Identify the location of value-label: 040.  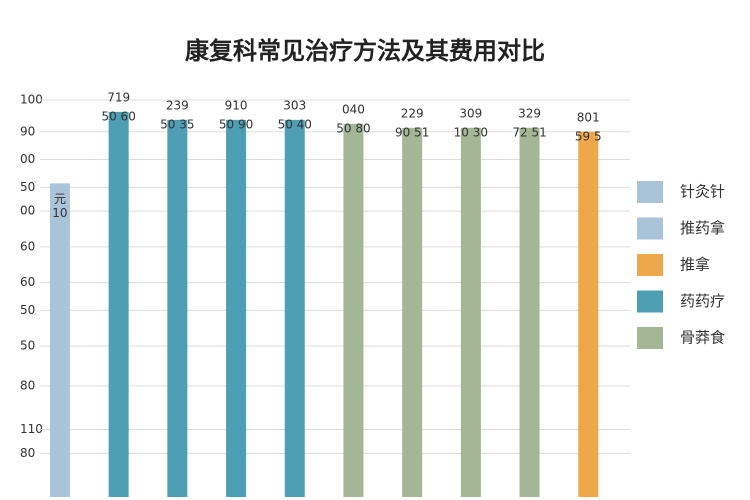
(353, 109).